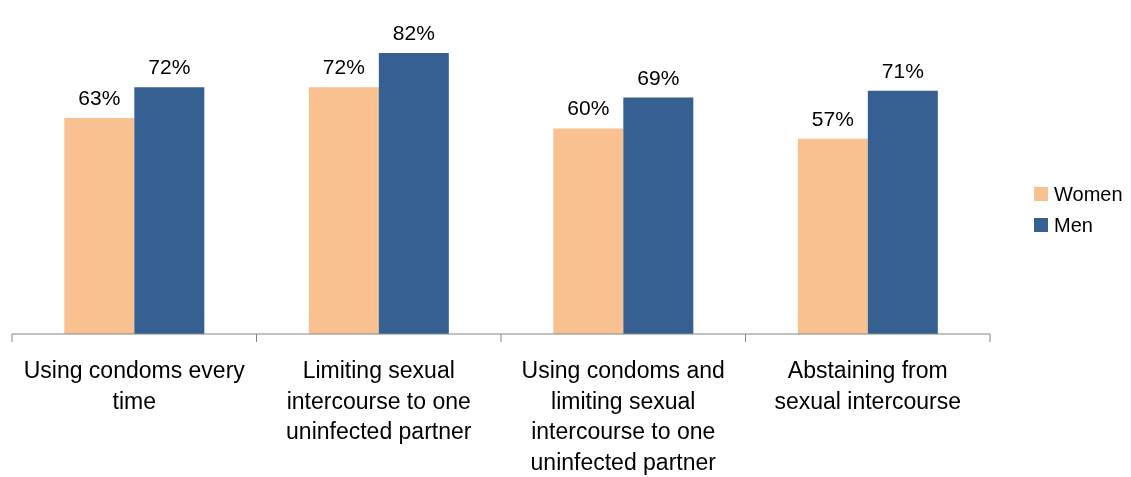  Describe the element at coordinates (658, 77) in the screenshot. I see `data-label: 69%` at that location.